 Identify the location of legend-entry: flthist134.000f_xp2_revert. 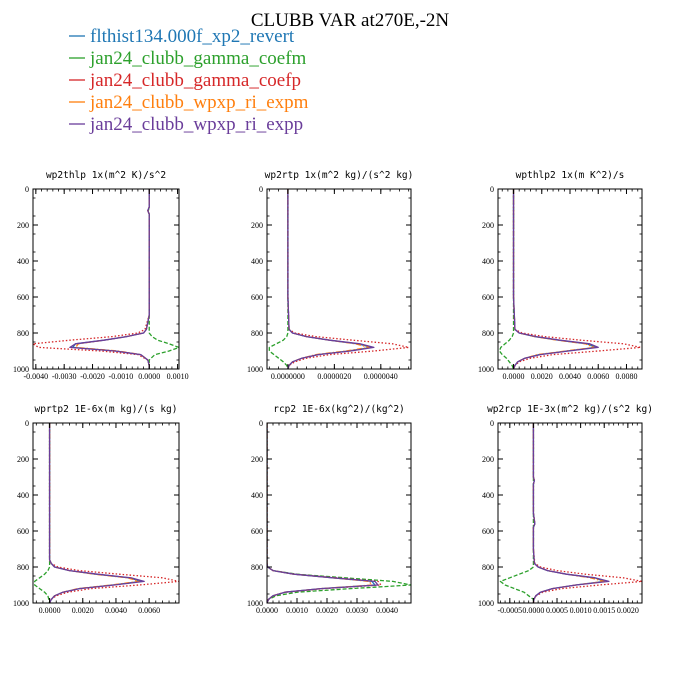
(182, 36).